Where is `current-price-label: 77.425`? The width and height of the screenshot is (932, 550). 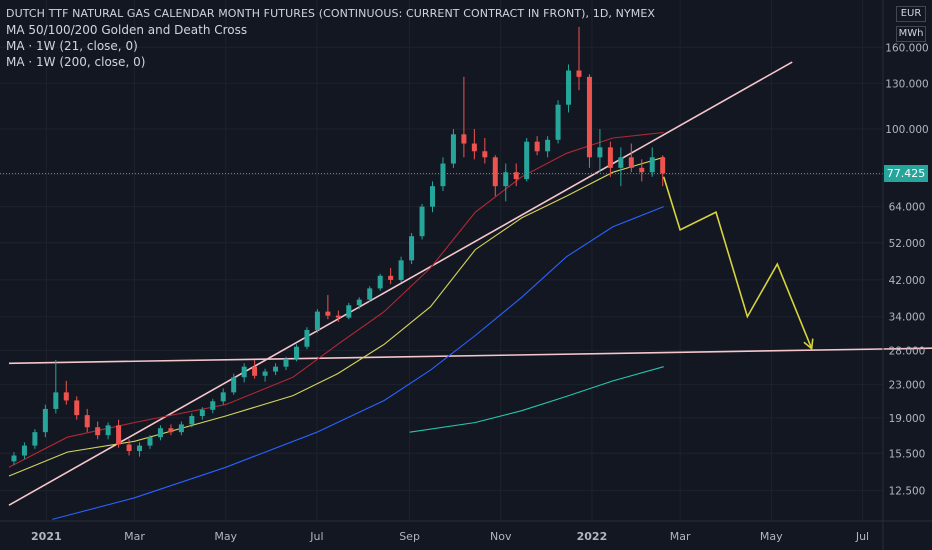 current-price-label: 77.425 is located at coordinates (906, 174).